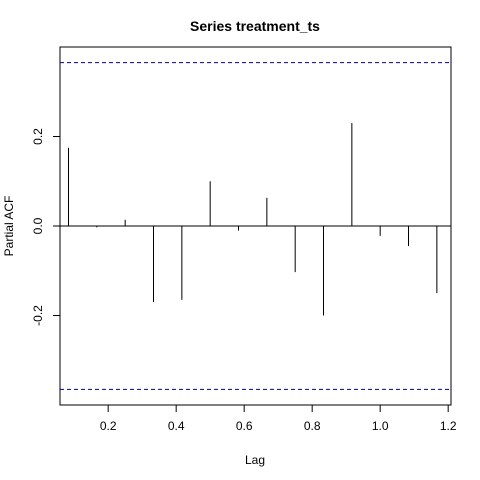 The width and height of the screenshot is (480, 480). What do you see at coordinates (38, 225) in the screenshot?
I see `y-tick-label: 0.0` at bounding box center [38, 225].